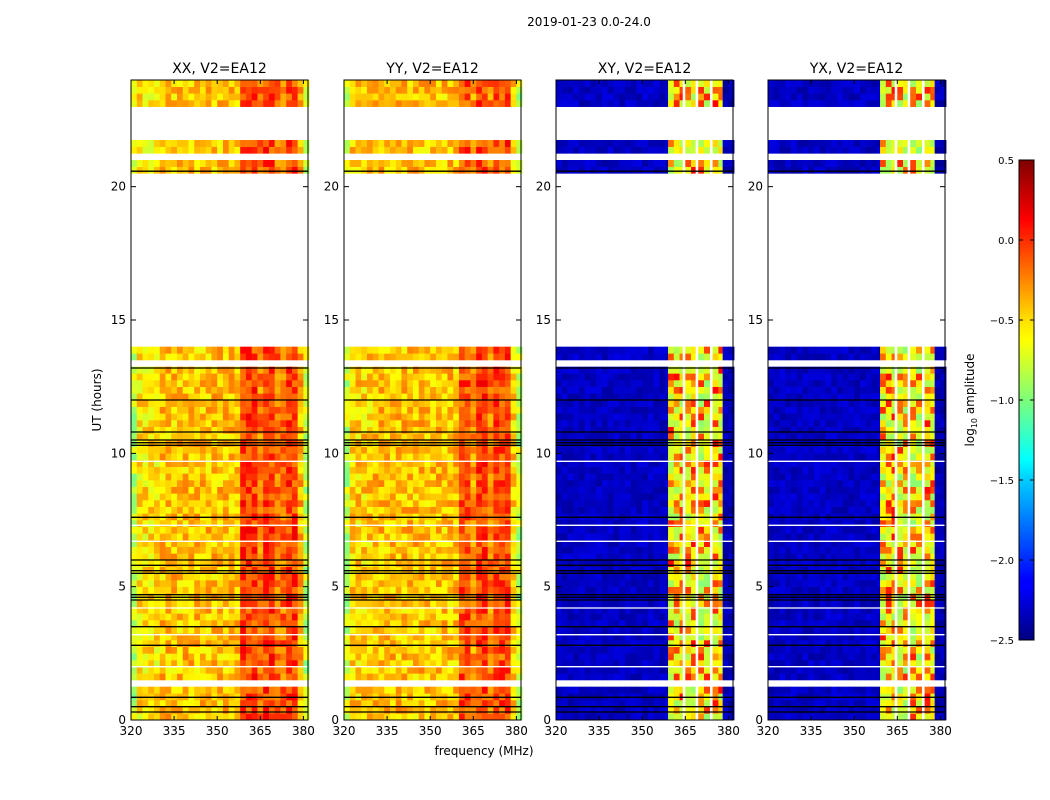 The image size is (1050, 800). Describe the element at coordinates (118, 320) in the screenshot. I see `y-tick-label: 15` at that location.